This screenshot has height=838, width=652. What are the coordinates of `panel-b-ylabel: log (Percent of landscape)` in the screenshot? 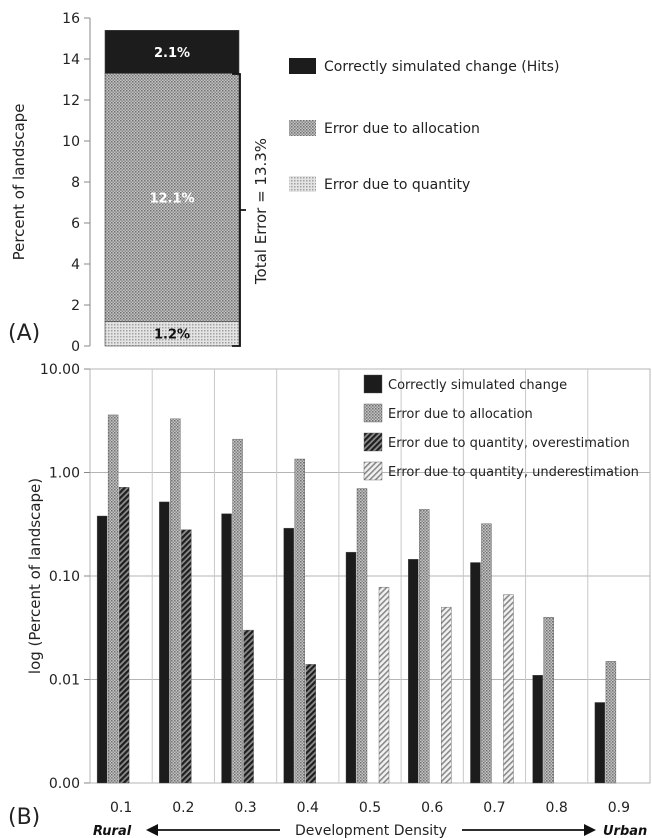 It's located at (35, 576).